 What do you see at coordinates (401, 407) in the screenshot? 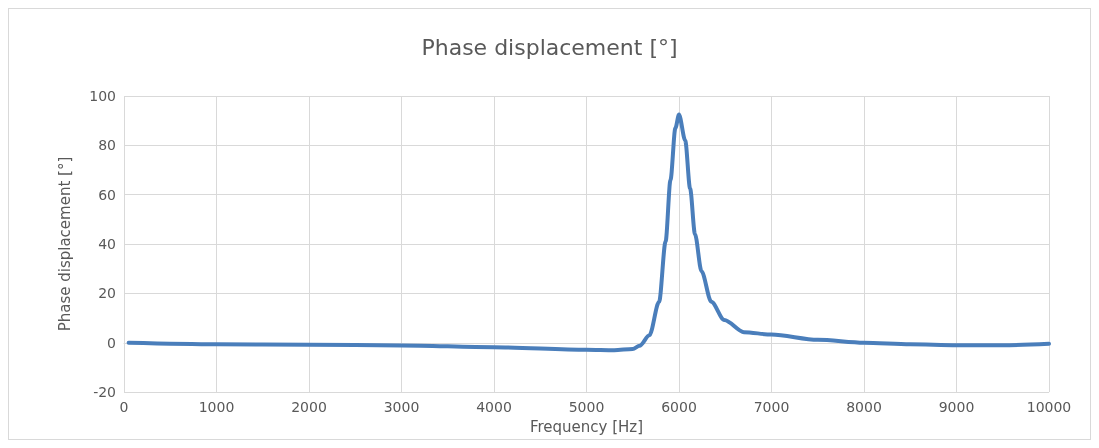
I see `x-tick-label: 3000` at bounding box center [401, 407].